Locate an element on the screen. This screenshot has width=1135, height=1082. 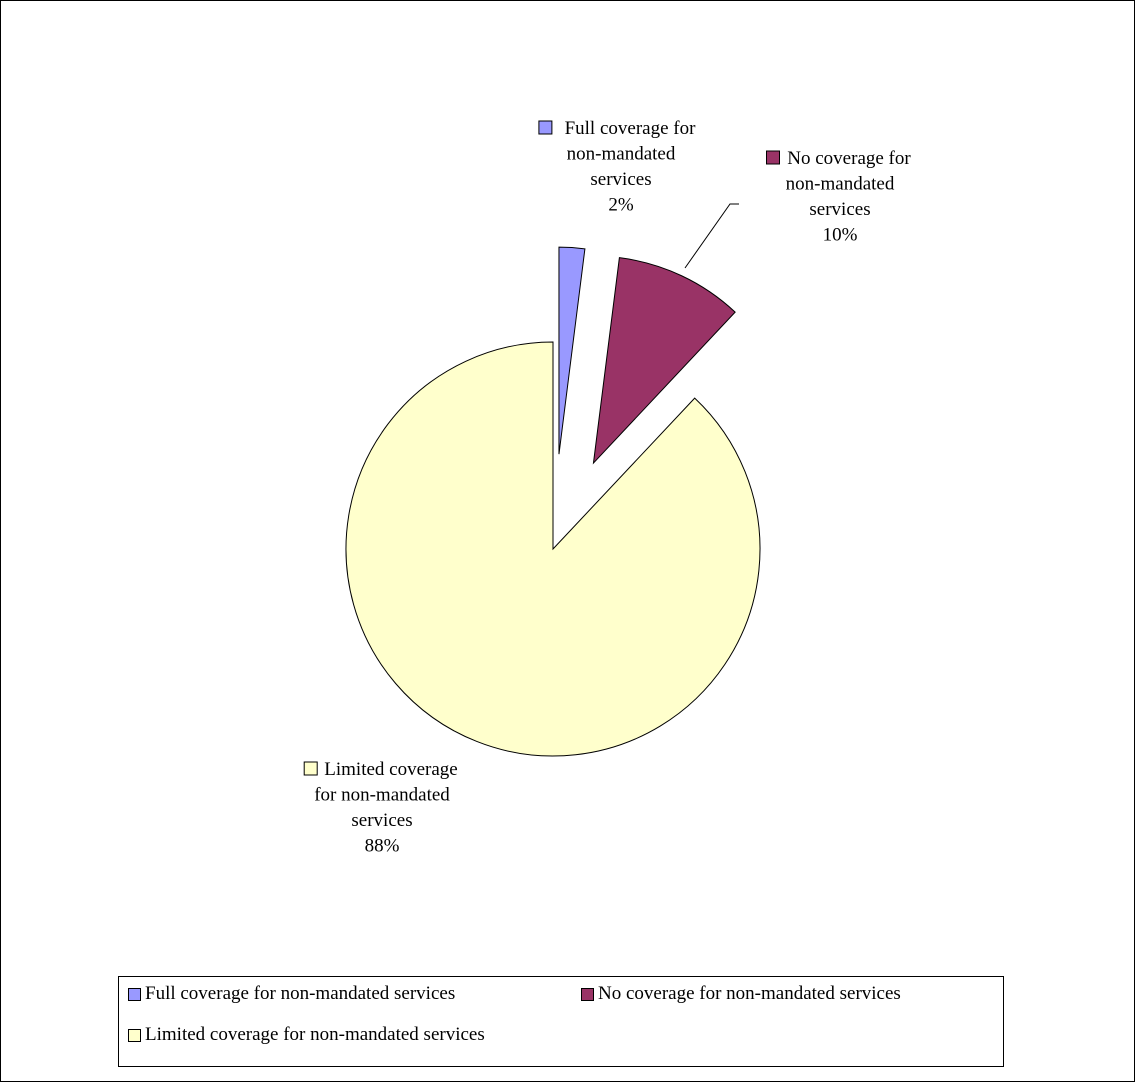
data-label-0-line-1: non-mandated is located at coordinates (621, 154).